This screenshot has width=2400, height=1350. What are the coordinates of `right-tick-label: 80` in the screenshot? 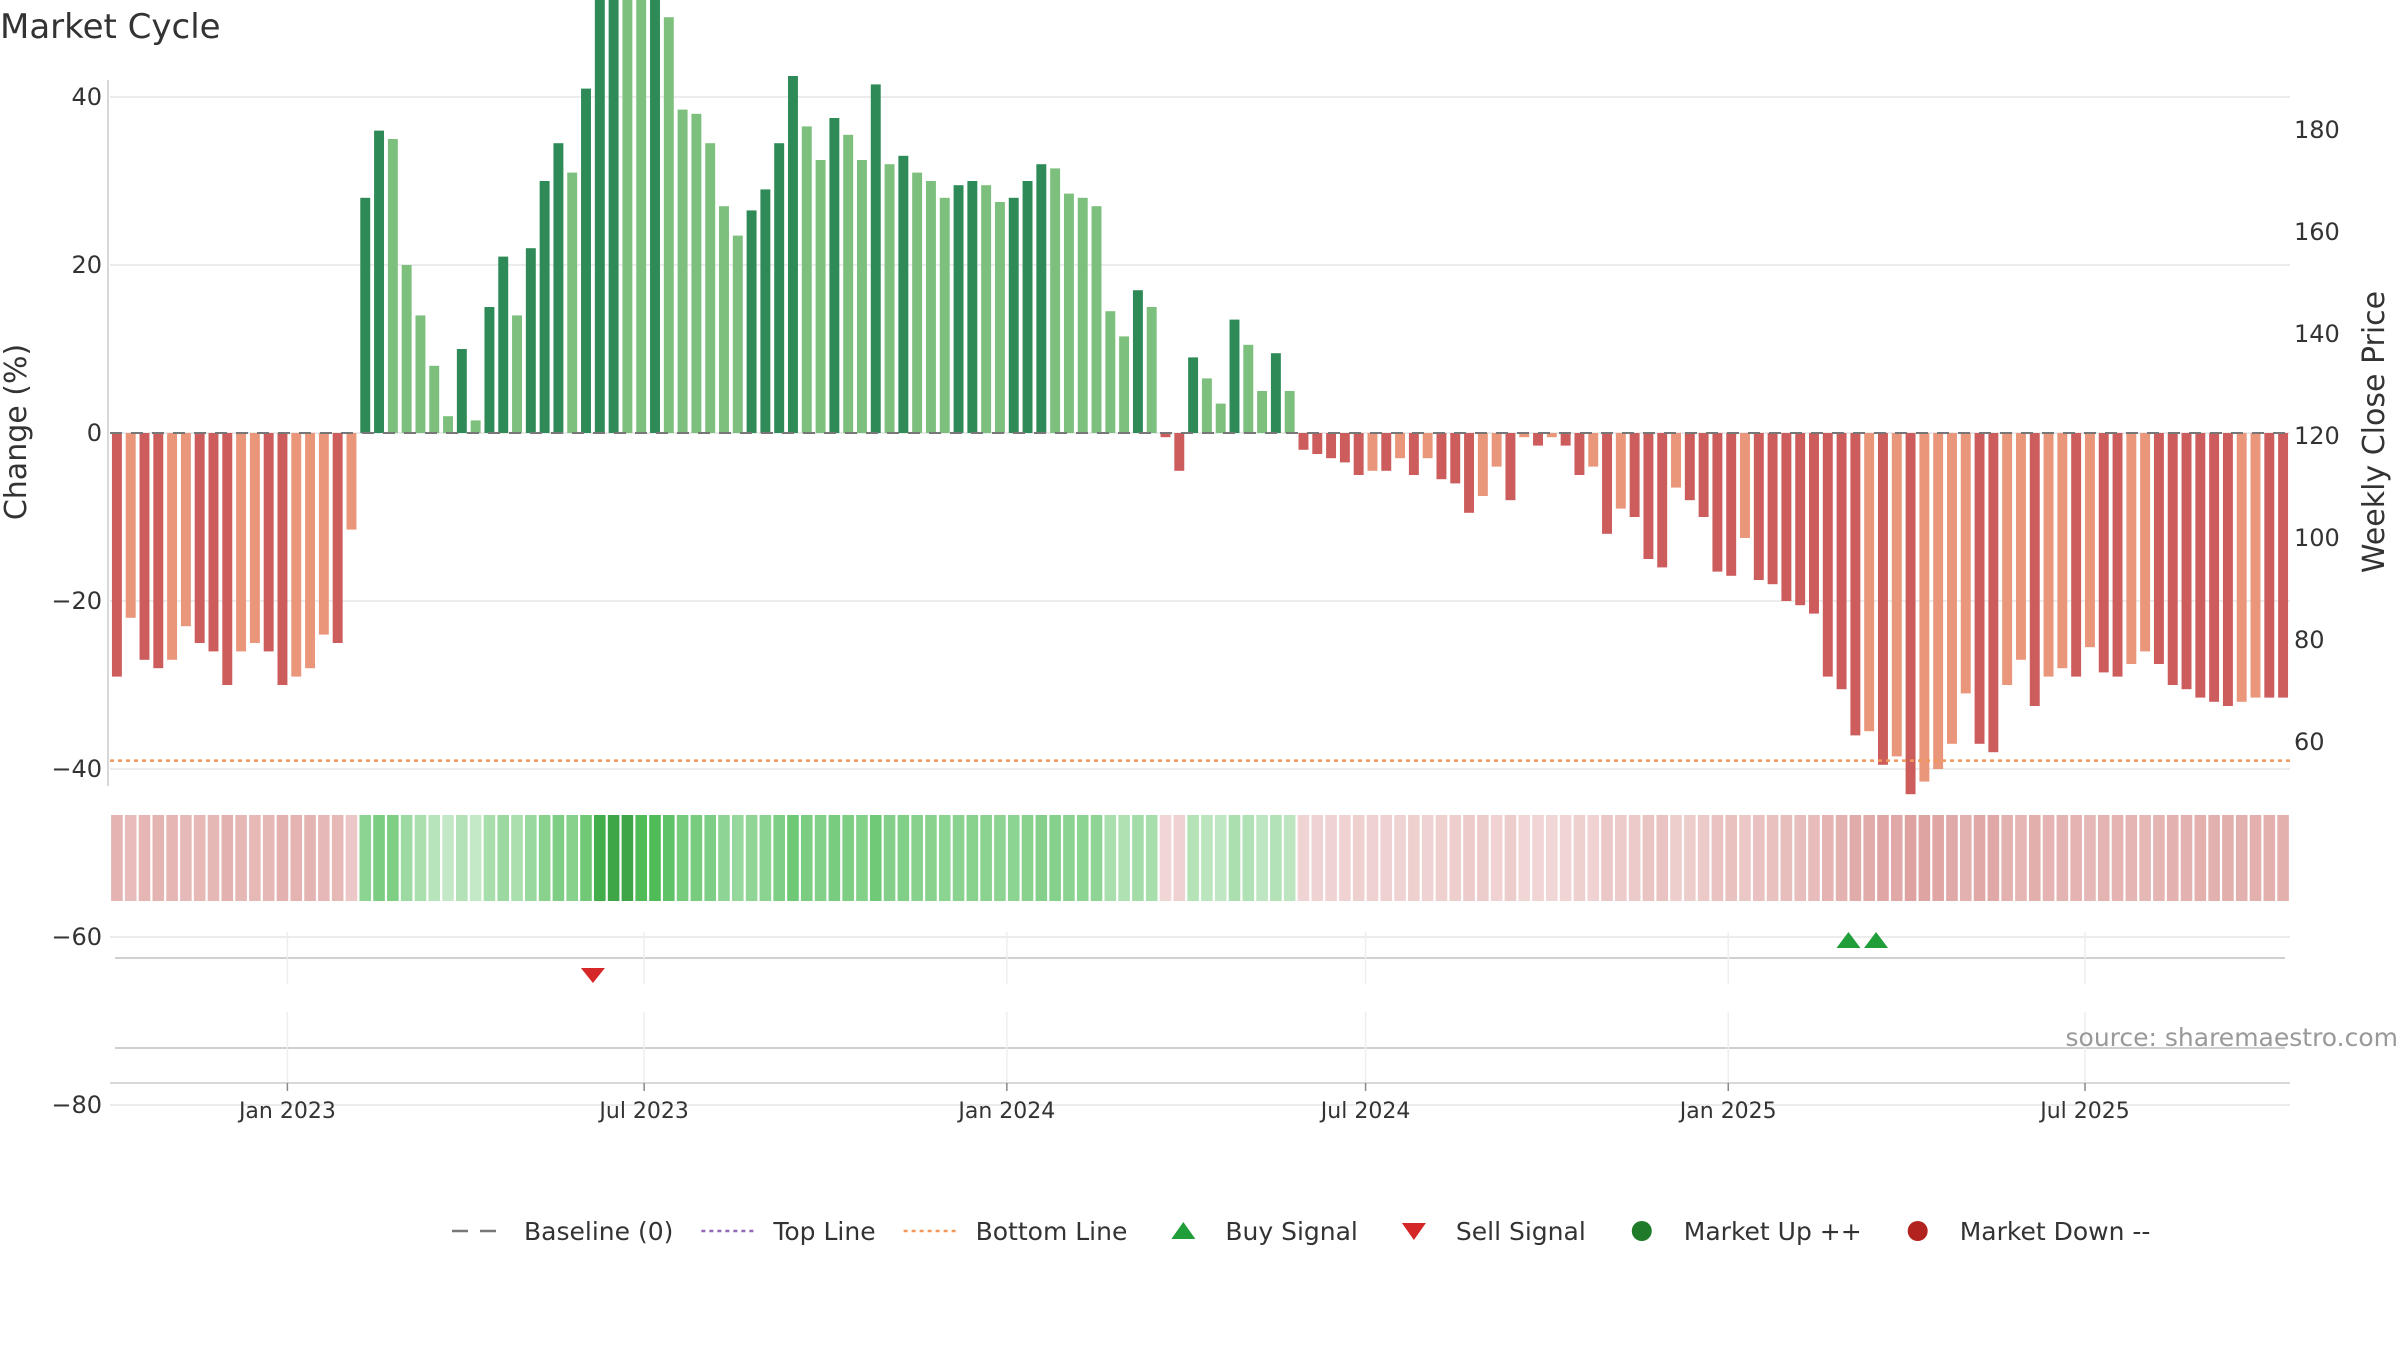 It's located at (2309, 640).